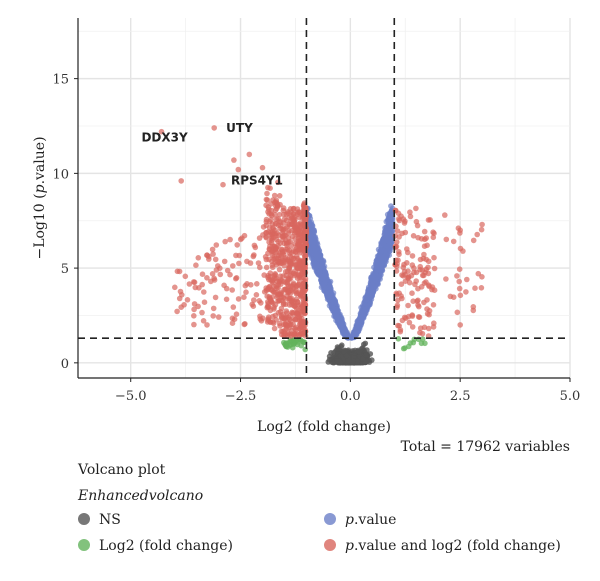  I want to click on legend-label: NS, so click(110, 520).